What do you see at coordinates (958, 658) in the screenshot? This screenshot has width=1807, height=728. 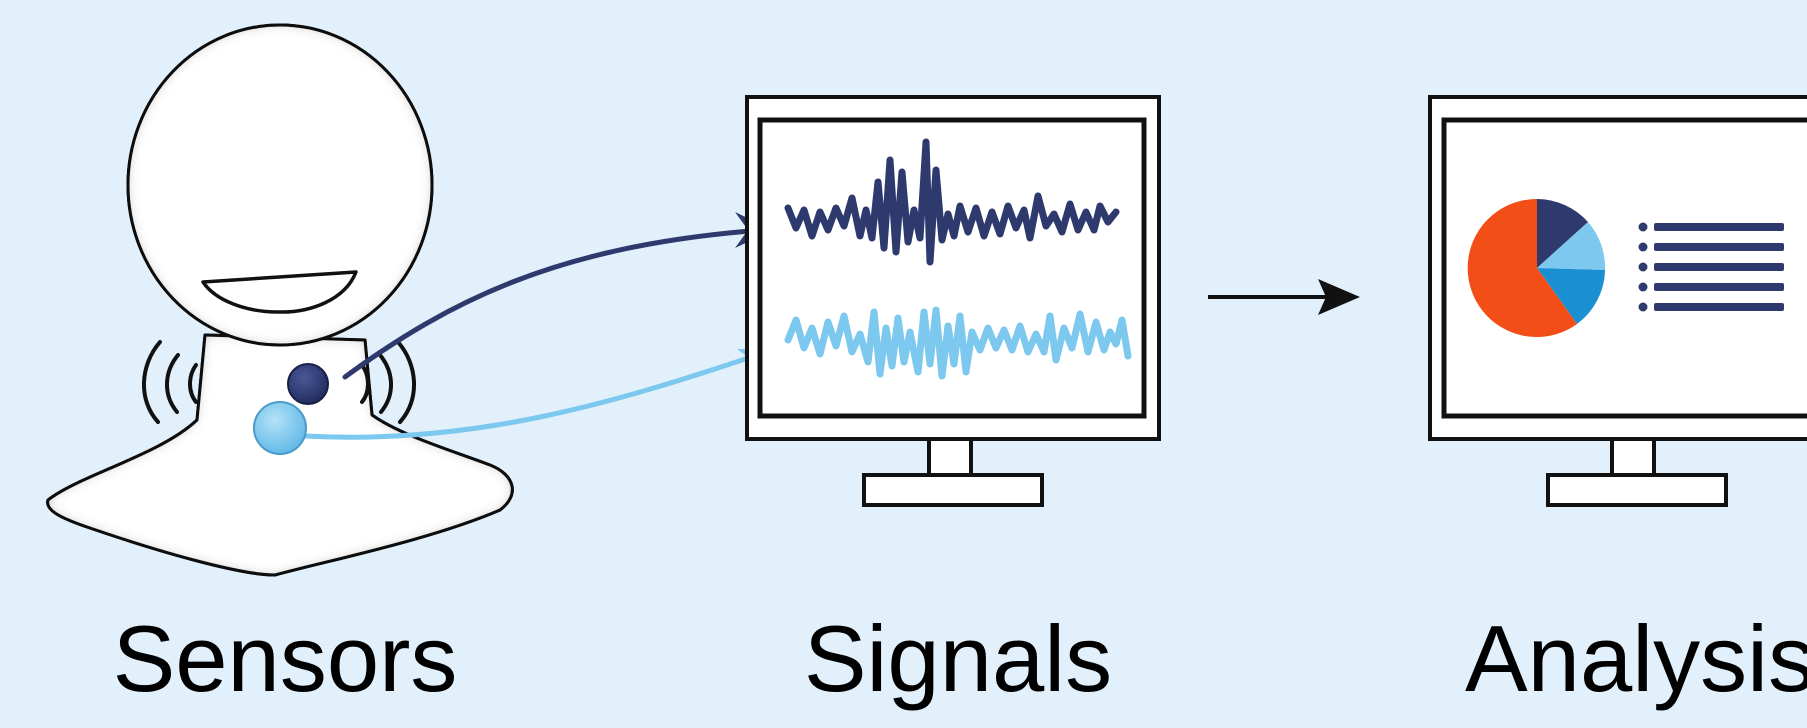 I see `stage-label-signals: Signals` at bounding box center [958, 658].